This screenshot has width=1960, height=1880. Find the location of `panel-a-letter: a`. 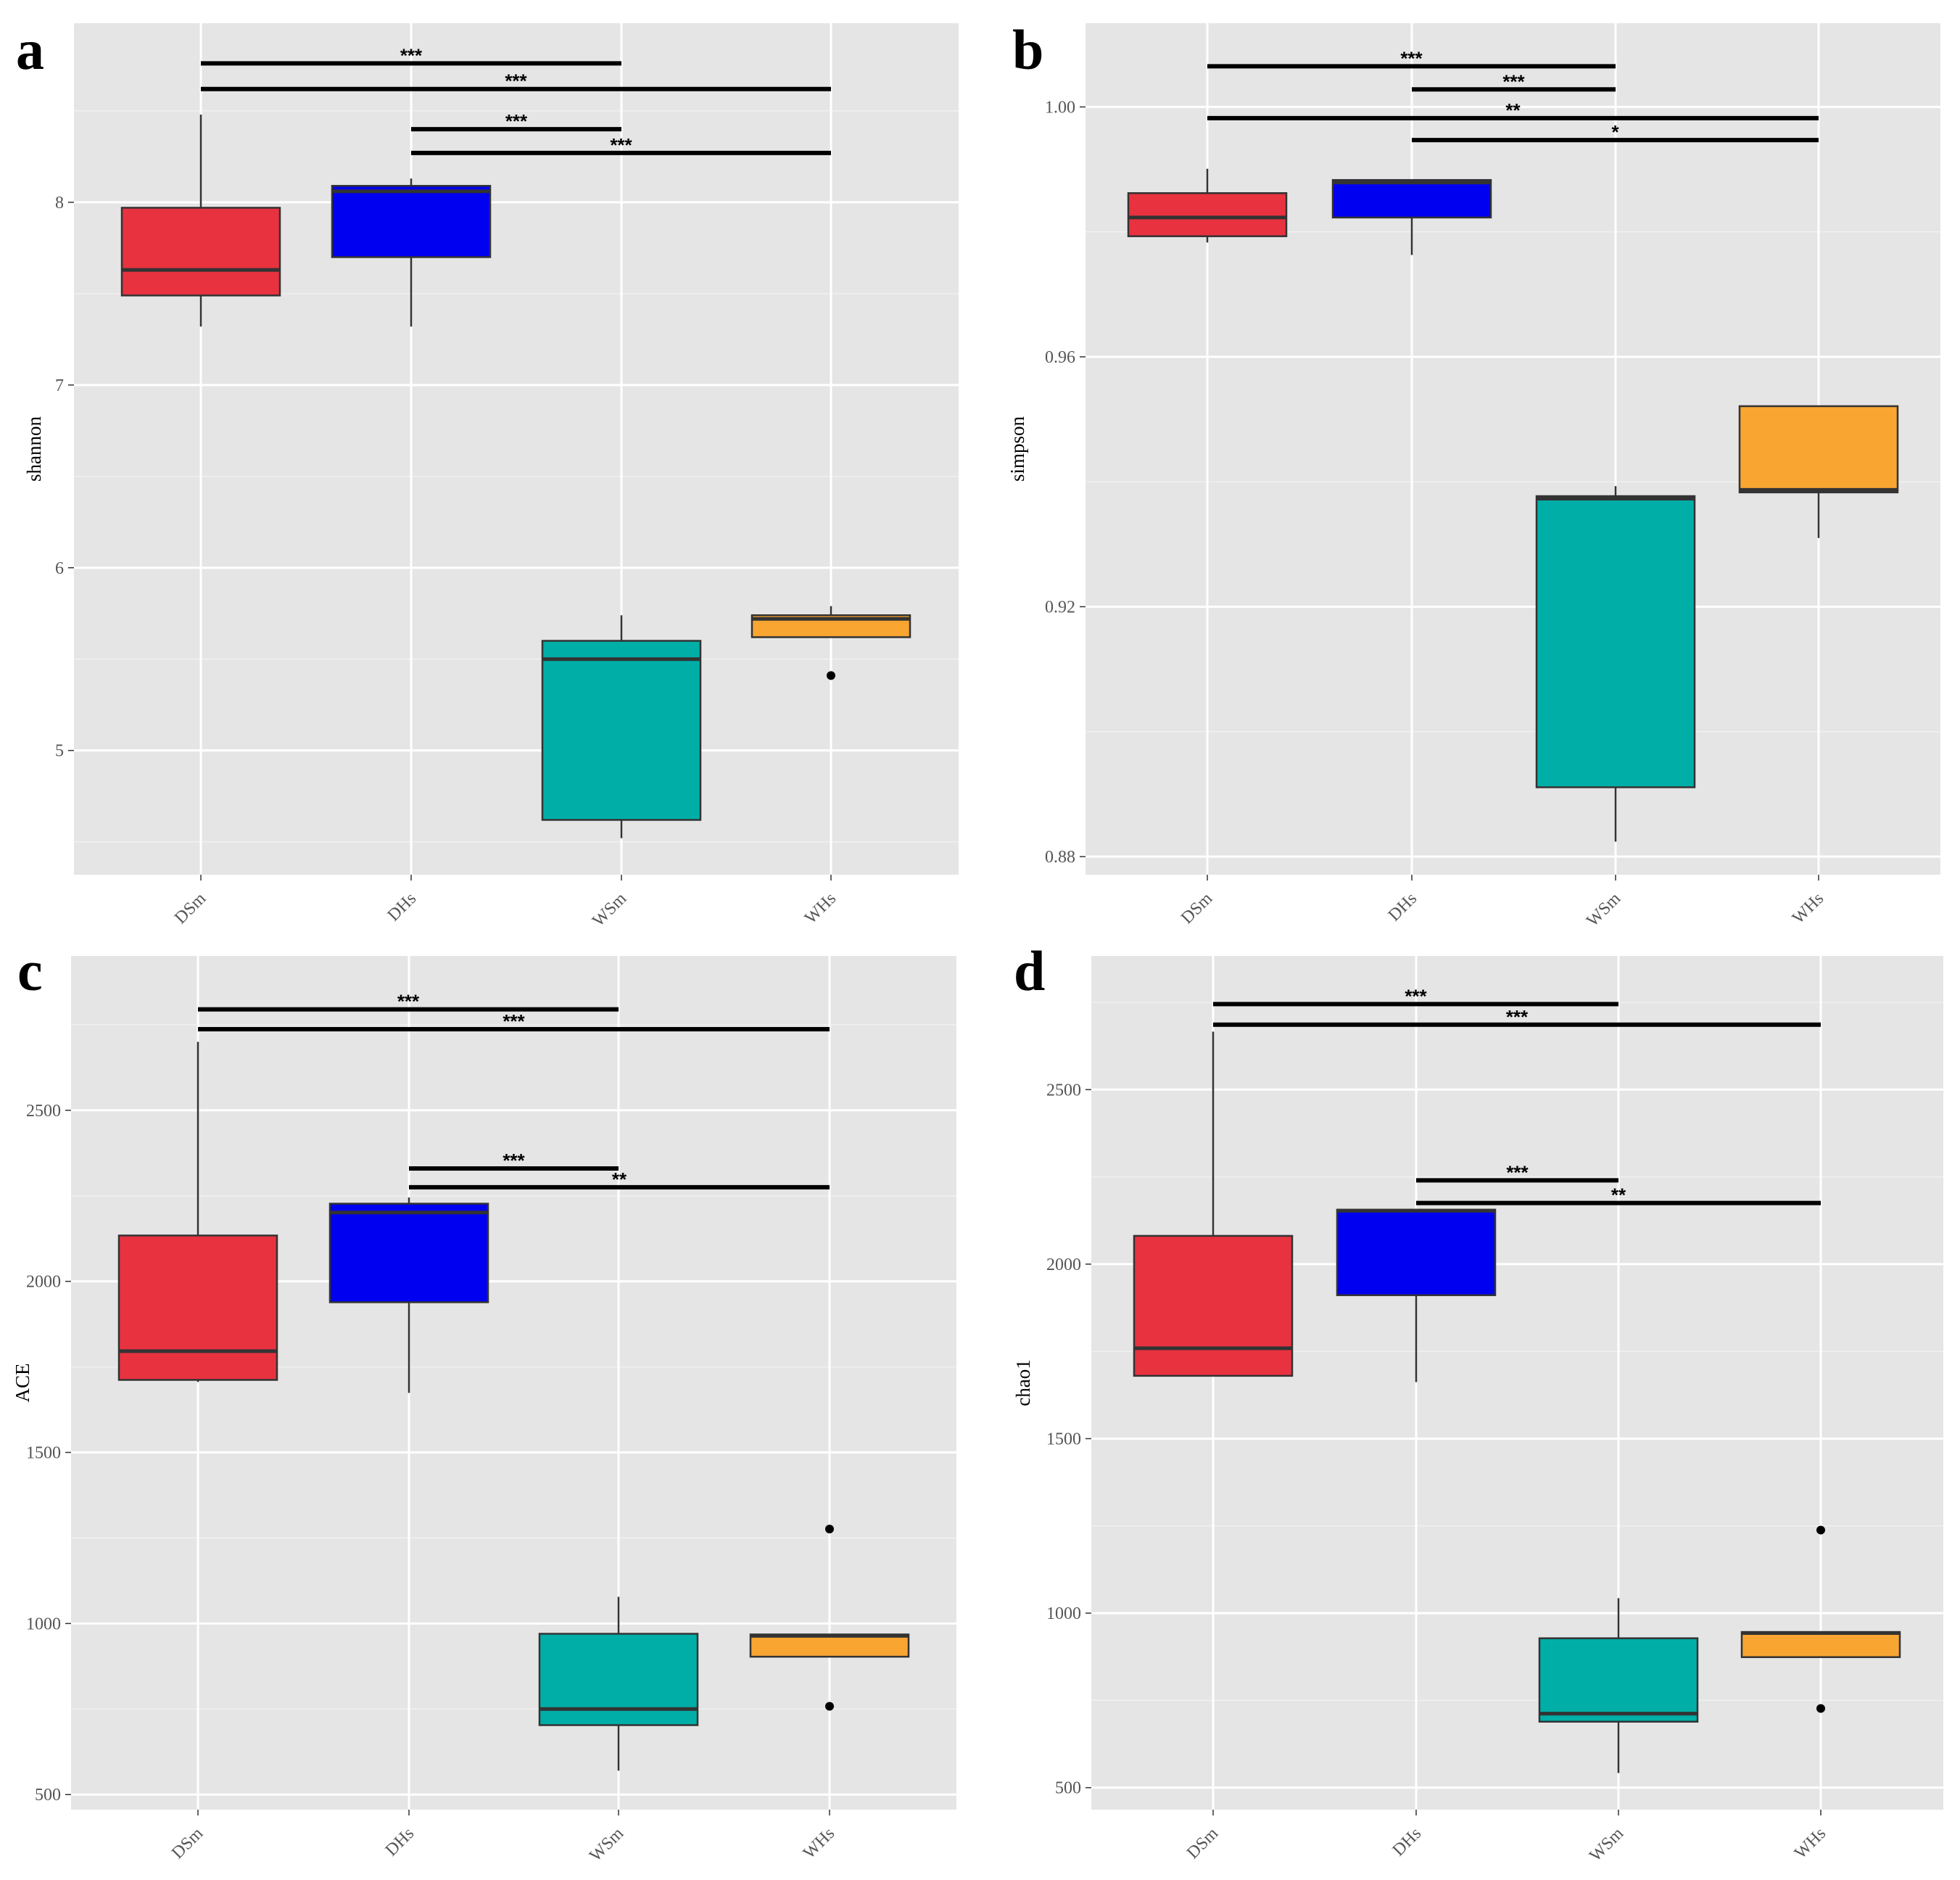

panel-a-letter: a is located at coordinates (30, 50).